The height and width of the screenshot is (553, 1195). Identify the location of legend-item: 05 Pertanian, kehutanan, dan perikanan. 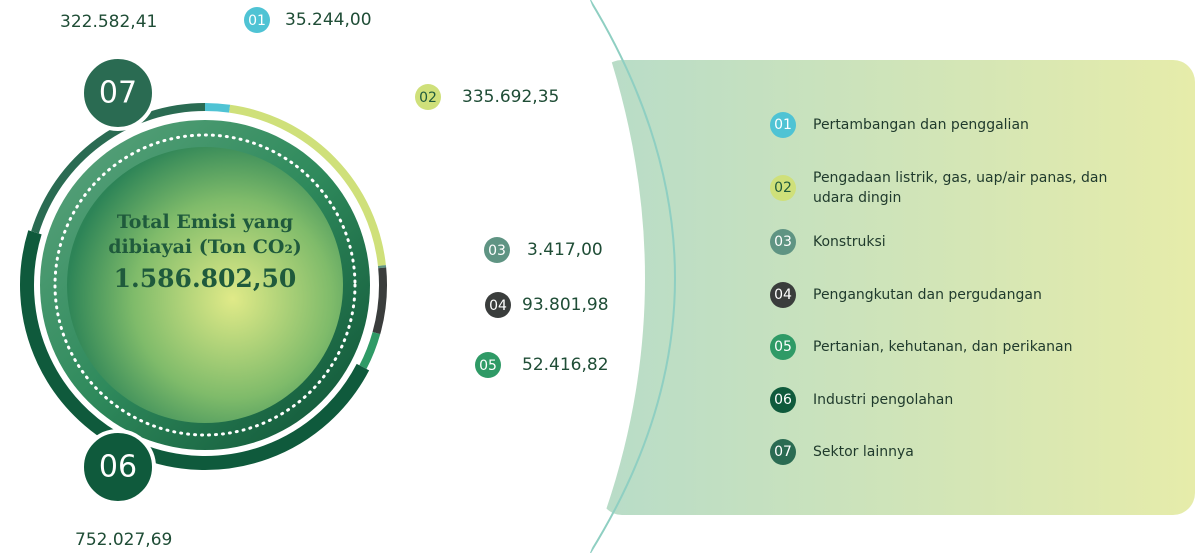
(951, 347).